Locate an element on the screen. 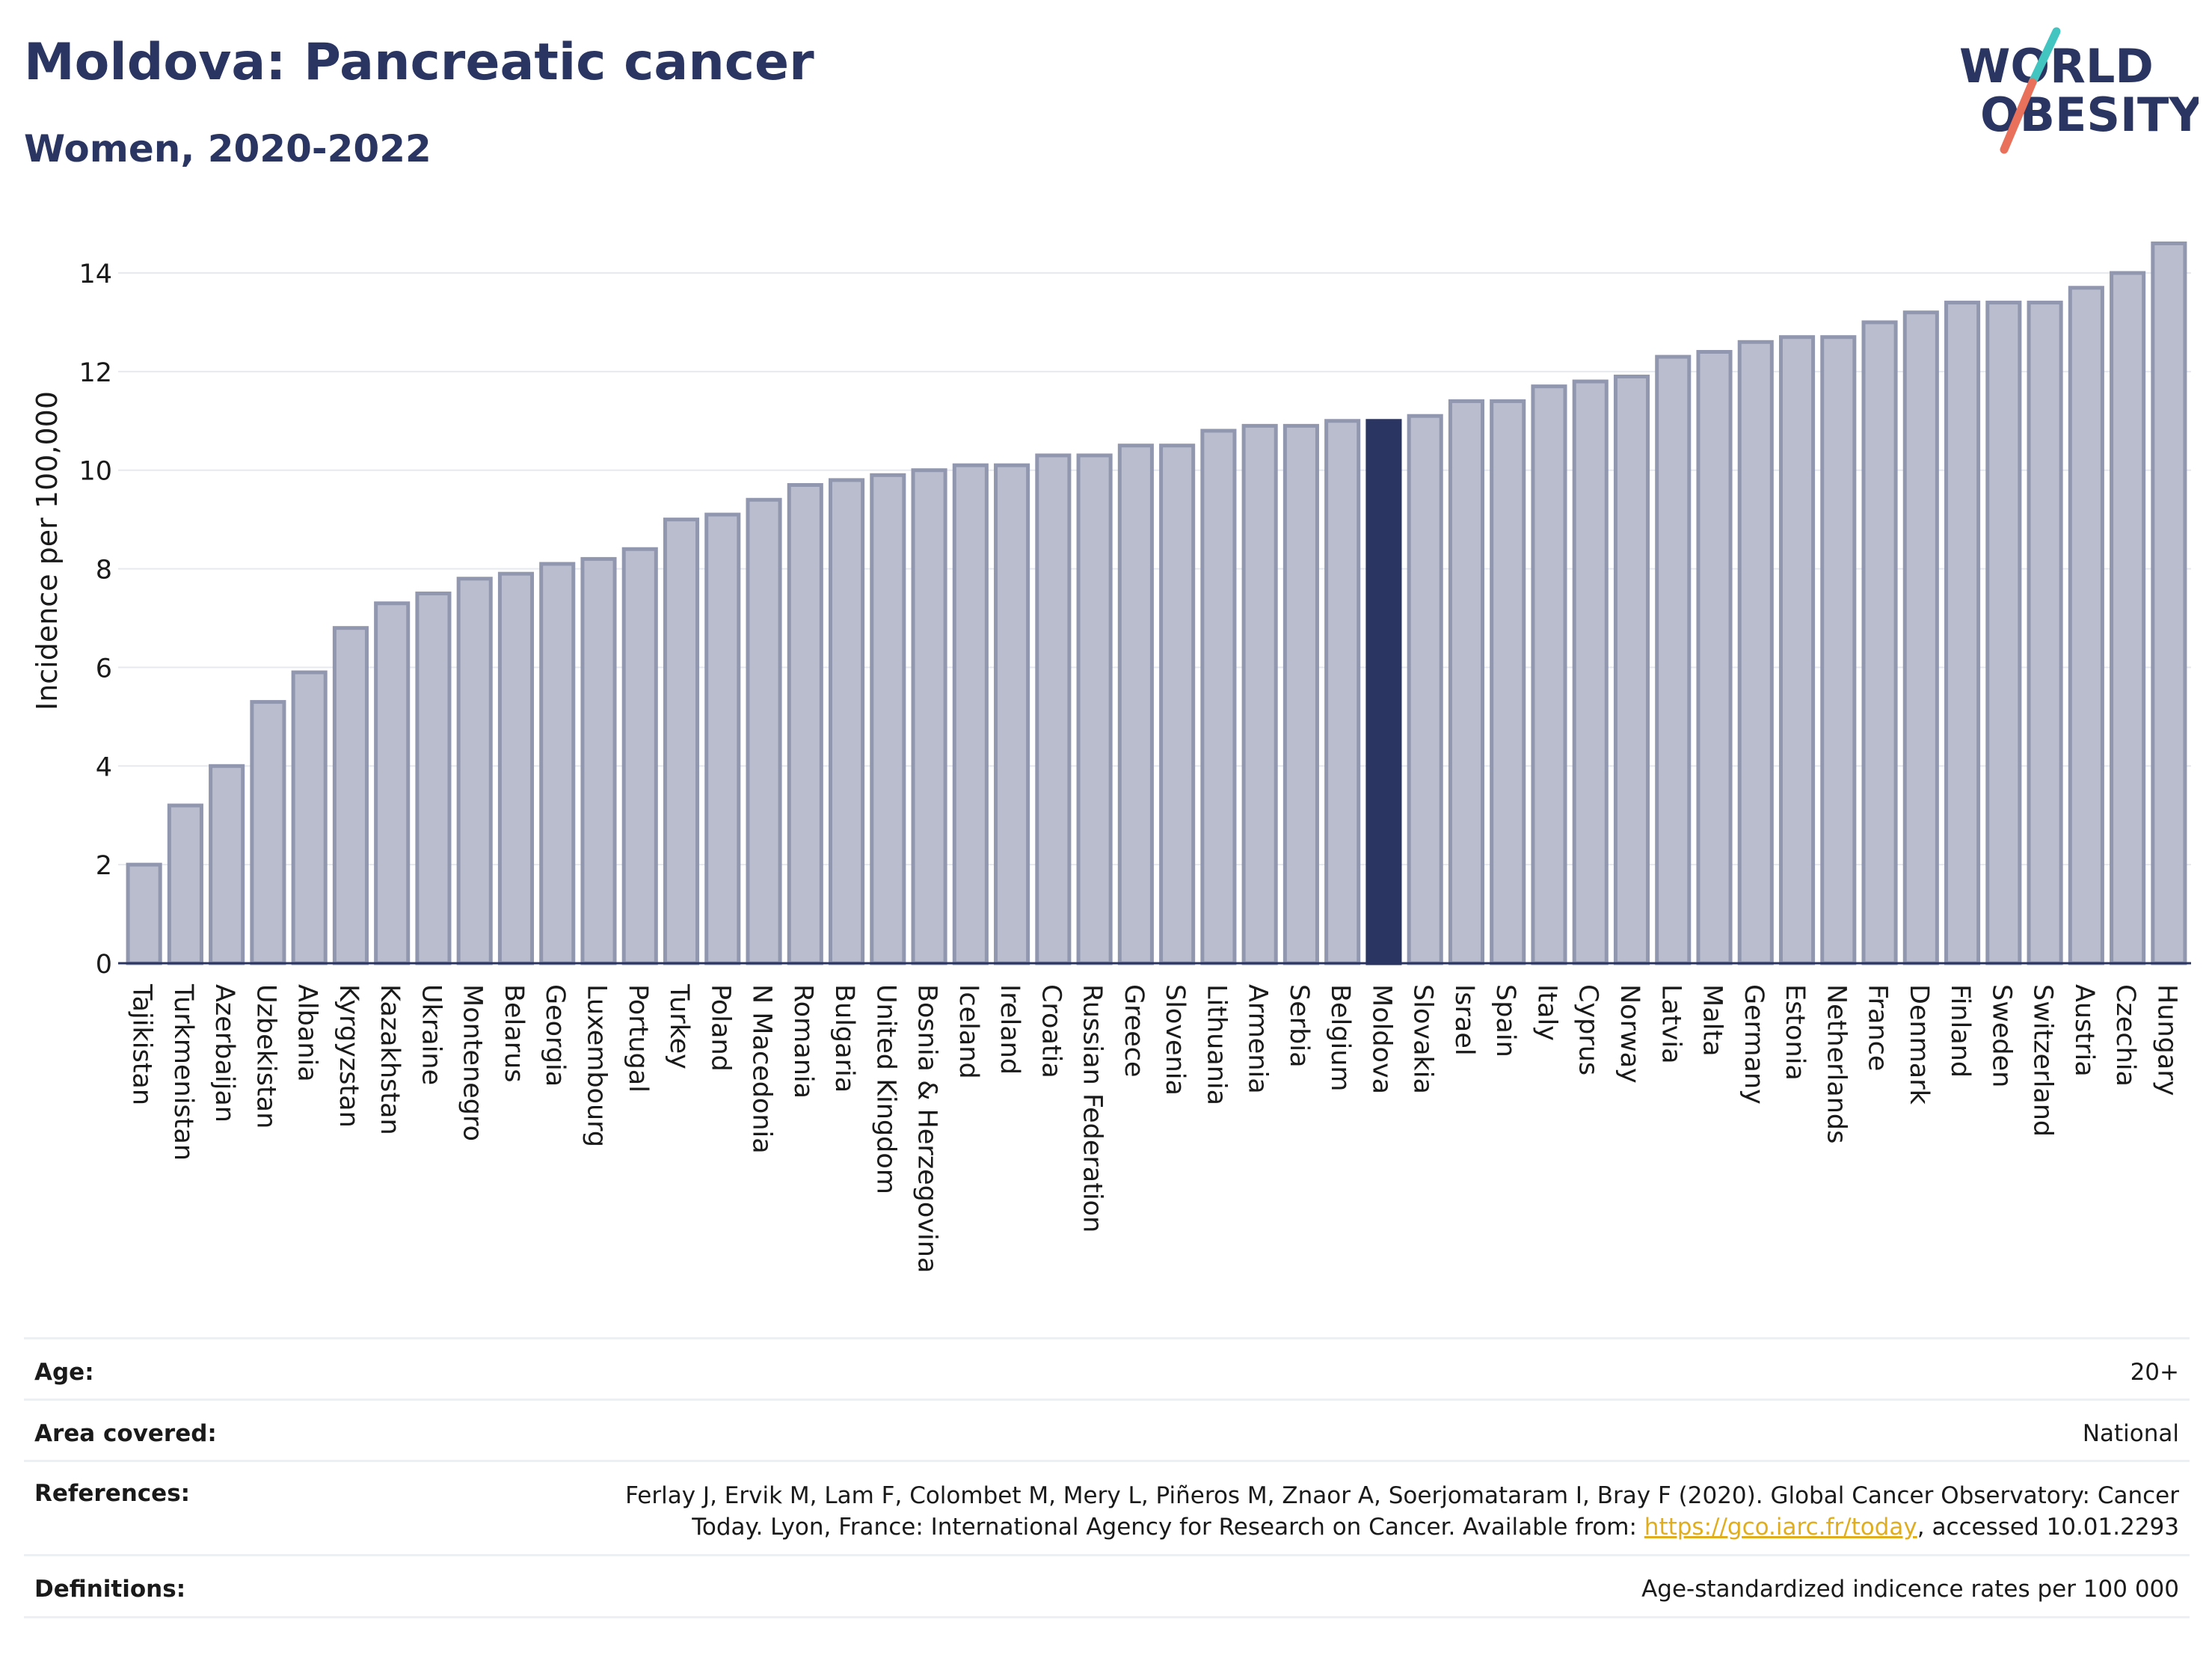 This screenshot has height=1655, width=2212. bar-russian-federation is located at coordinates (1094, 709).